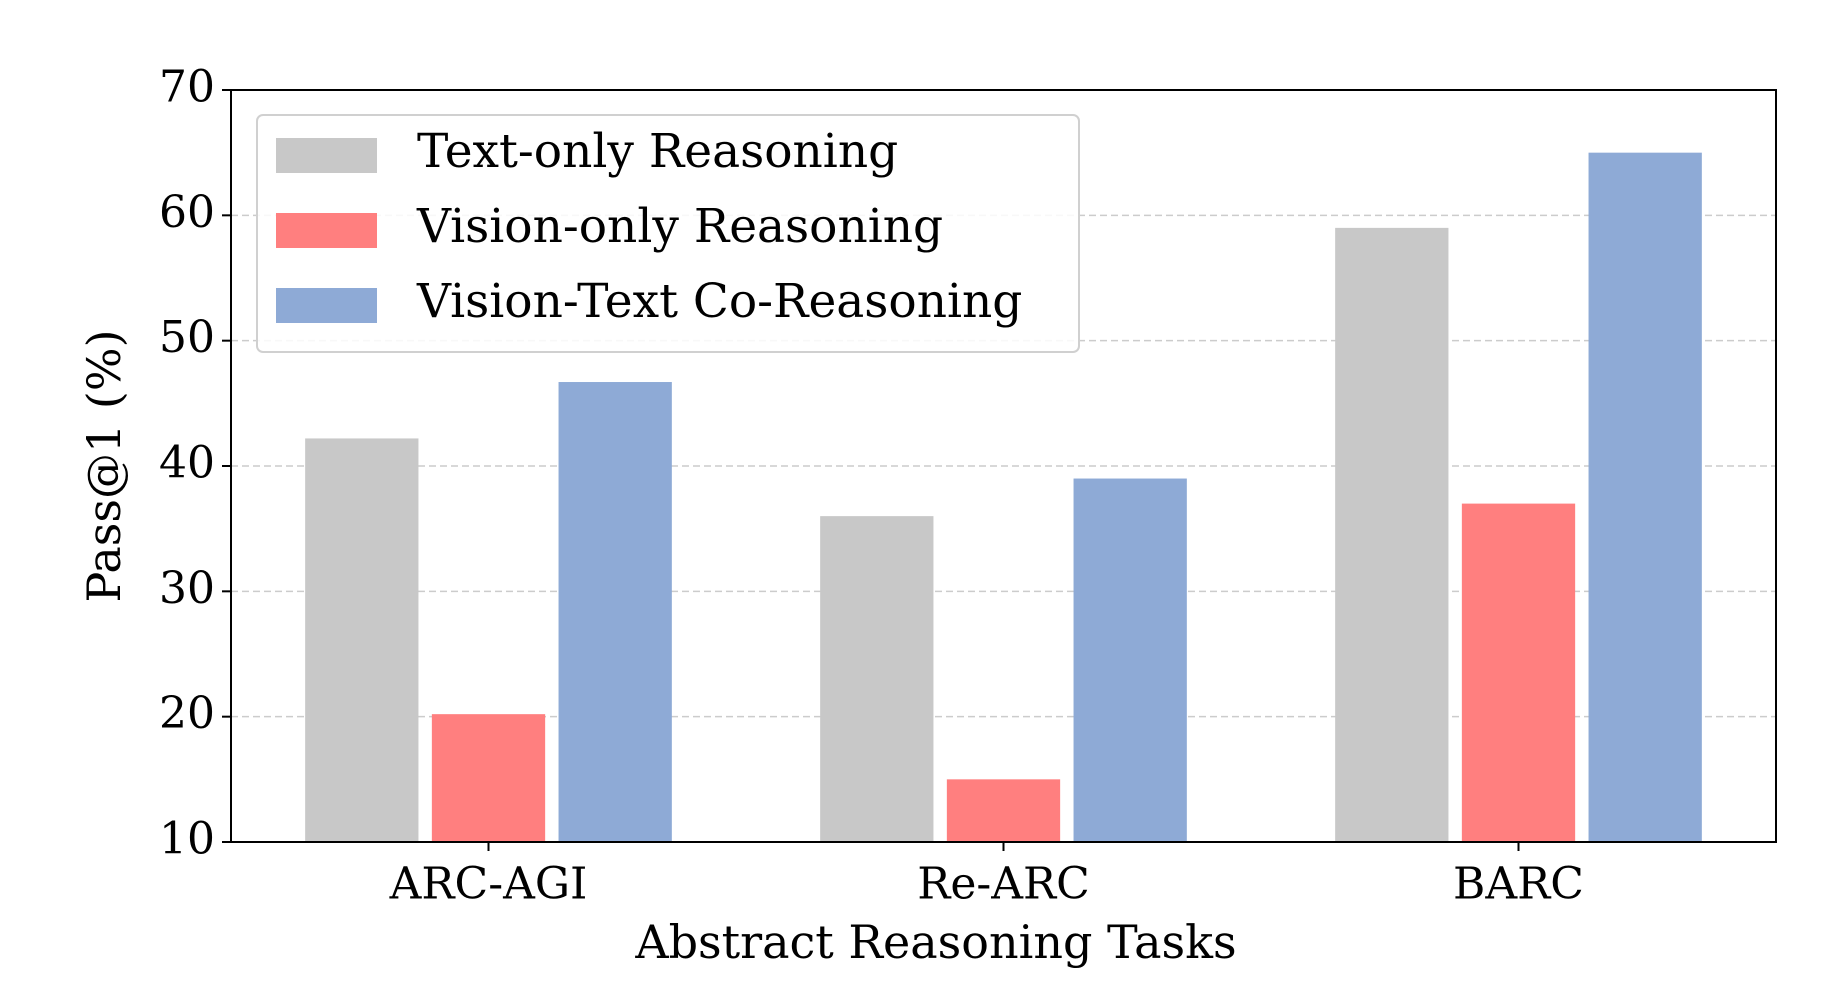  Describe the element at coordinates (488, 884) in the screenshot. I see `x-tick-label: ARC-AGI` at that location.